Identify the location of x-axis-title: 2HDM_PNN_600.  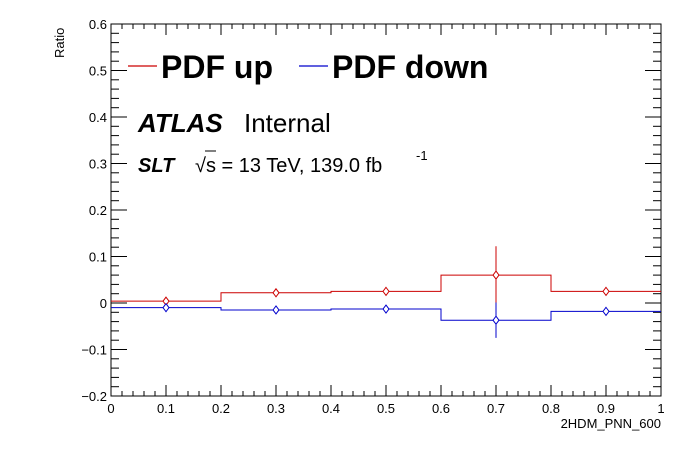
(611, 423).